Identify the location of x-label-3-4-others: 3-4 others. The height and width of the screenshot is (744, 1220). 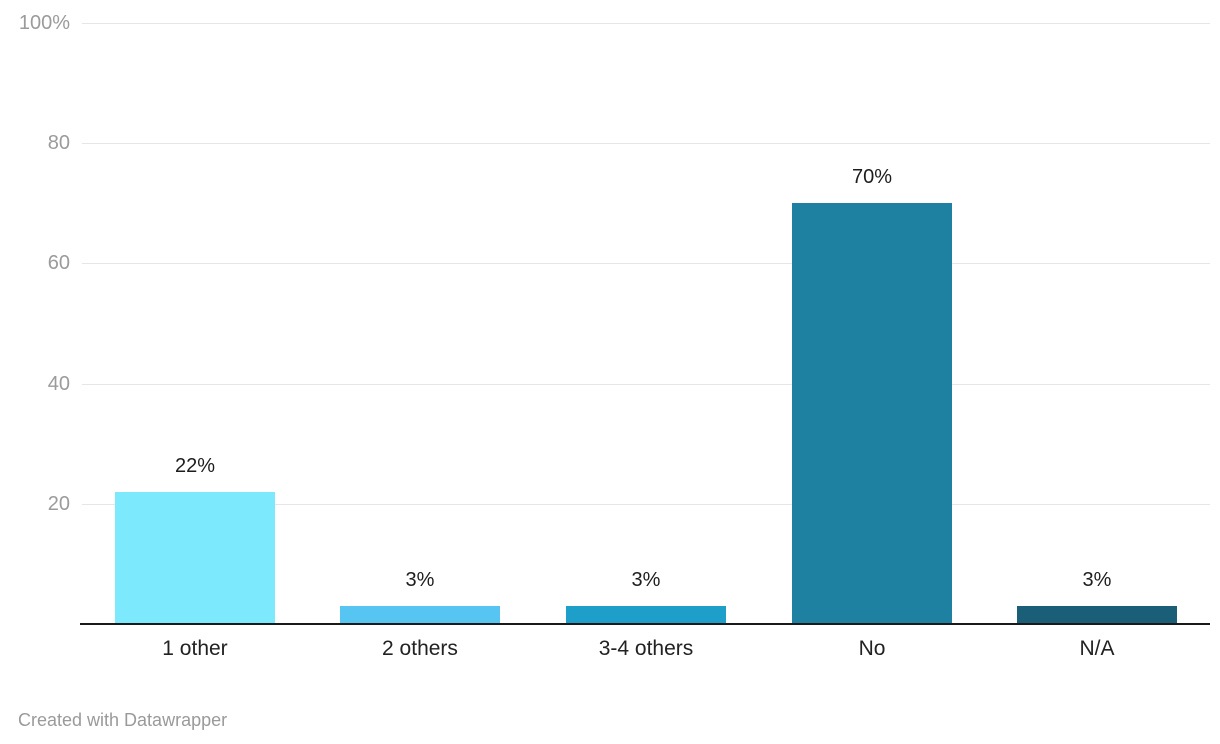
(646, 648).